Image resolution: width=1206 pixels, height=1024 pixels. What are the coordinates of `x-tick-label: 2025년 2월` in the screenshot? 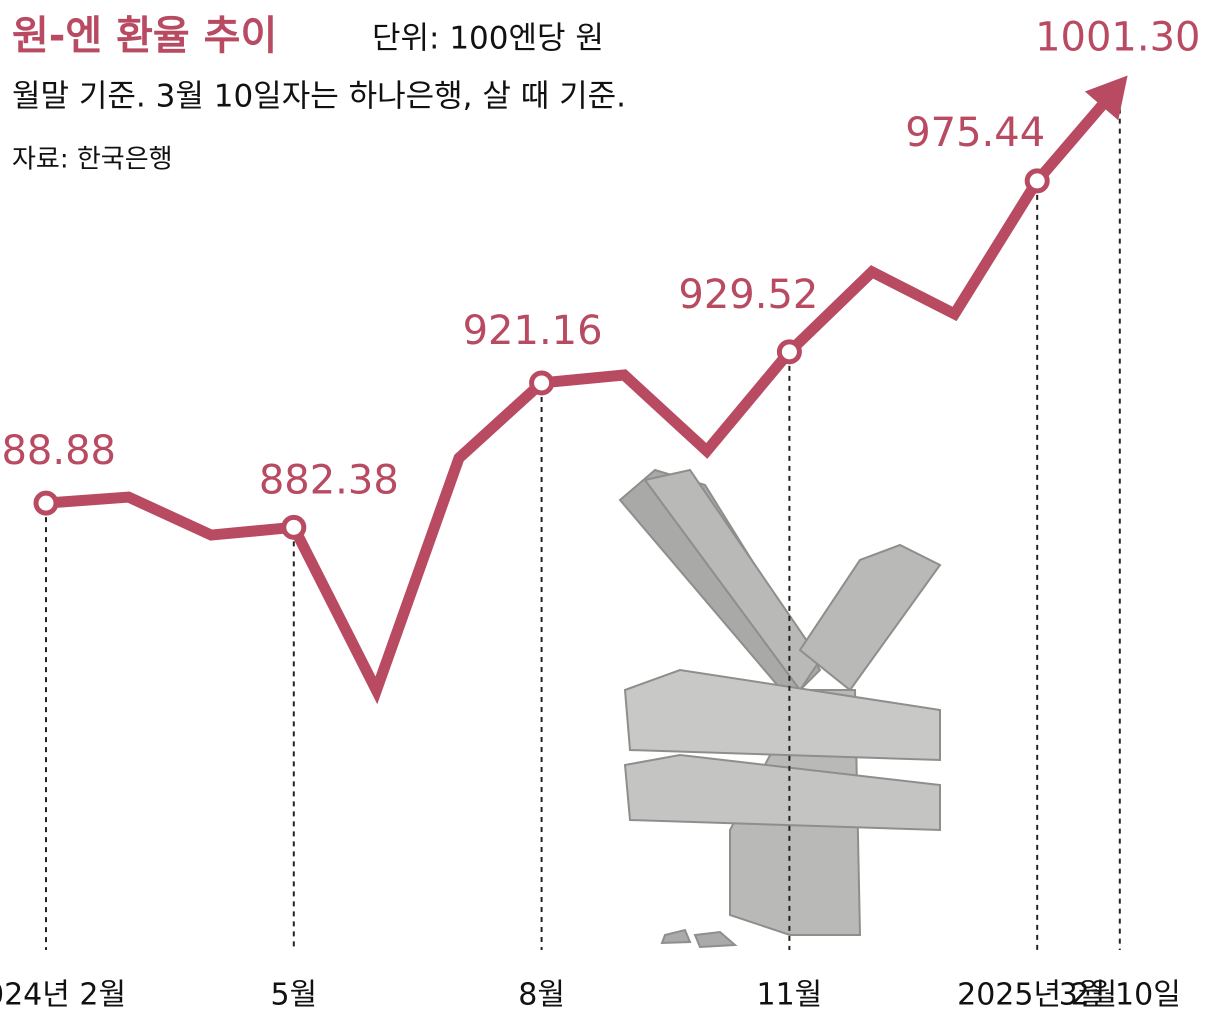 It's located at (1037, 995).